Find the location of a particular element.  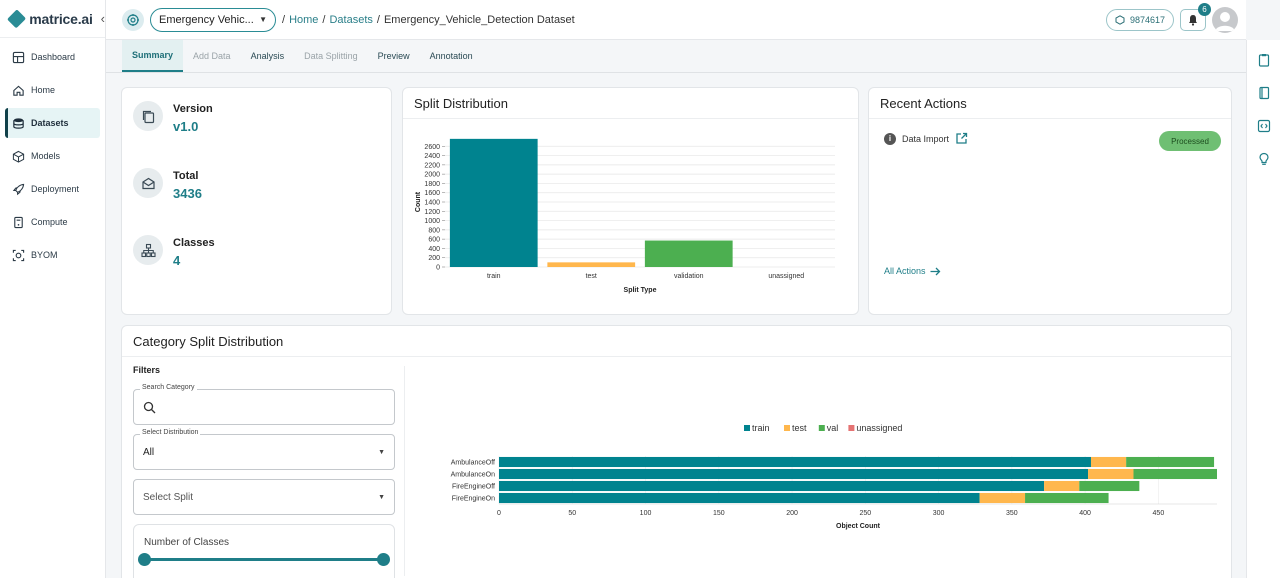

y-tick-label: FireEngineOff is located at coordinates (473, 487).